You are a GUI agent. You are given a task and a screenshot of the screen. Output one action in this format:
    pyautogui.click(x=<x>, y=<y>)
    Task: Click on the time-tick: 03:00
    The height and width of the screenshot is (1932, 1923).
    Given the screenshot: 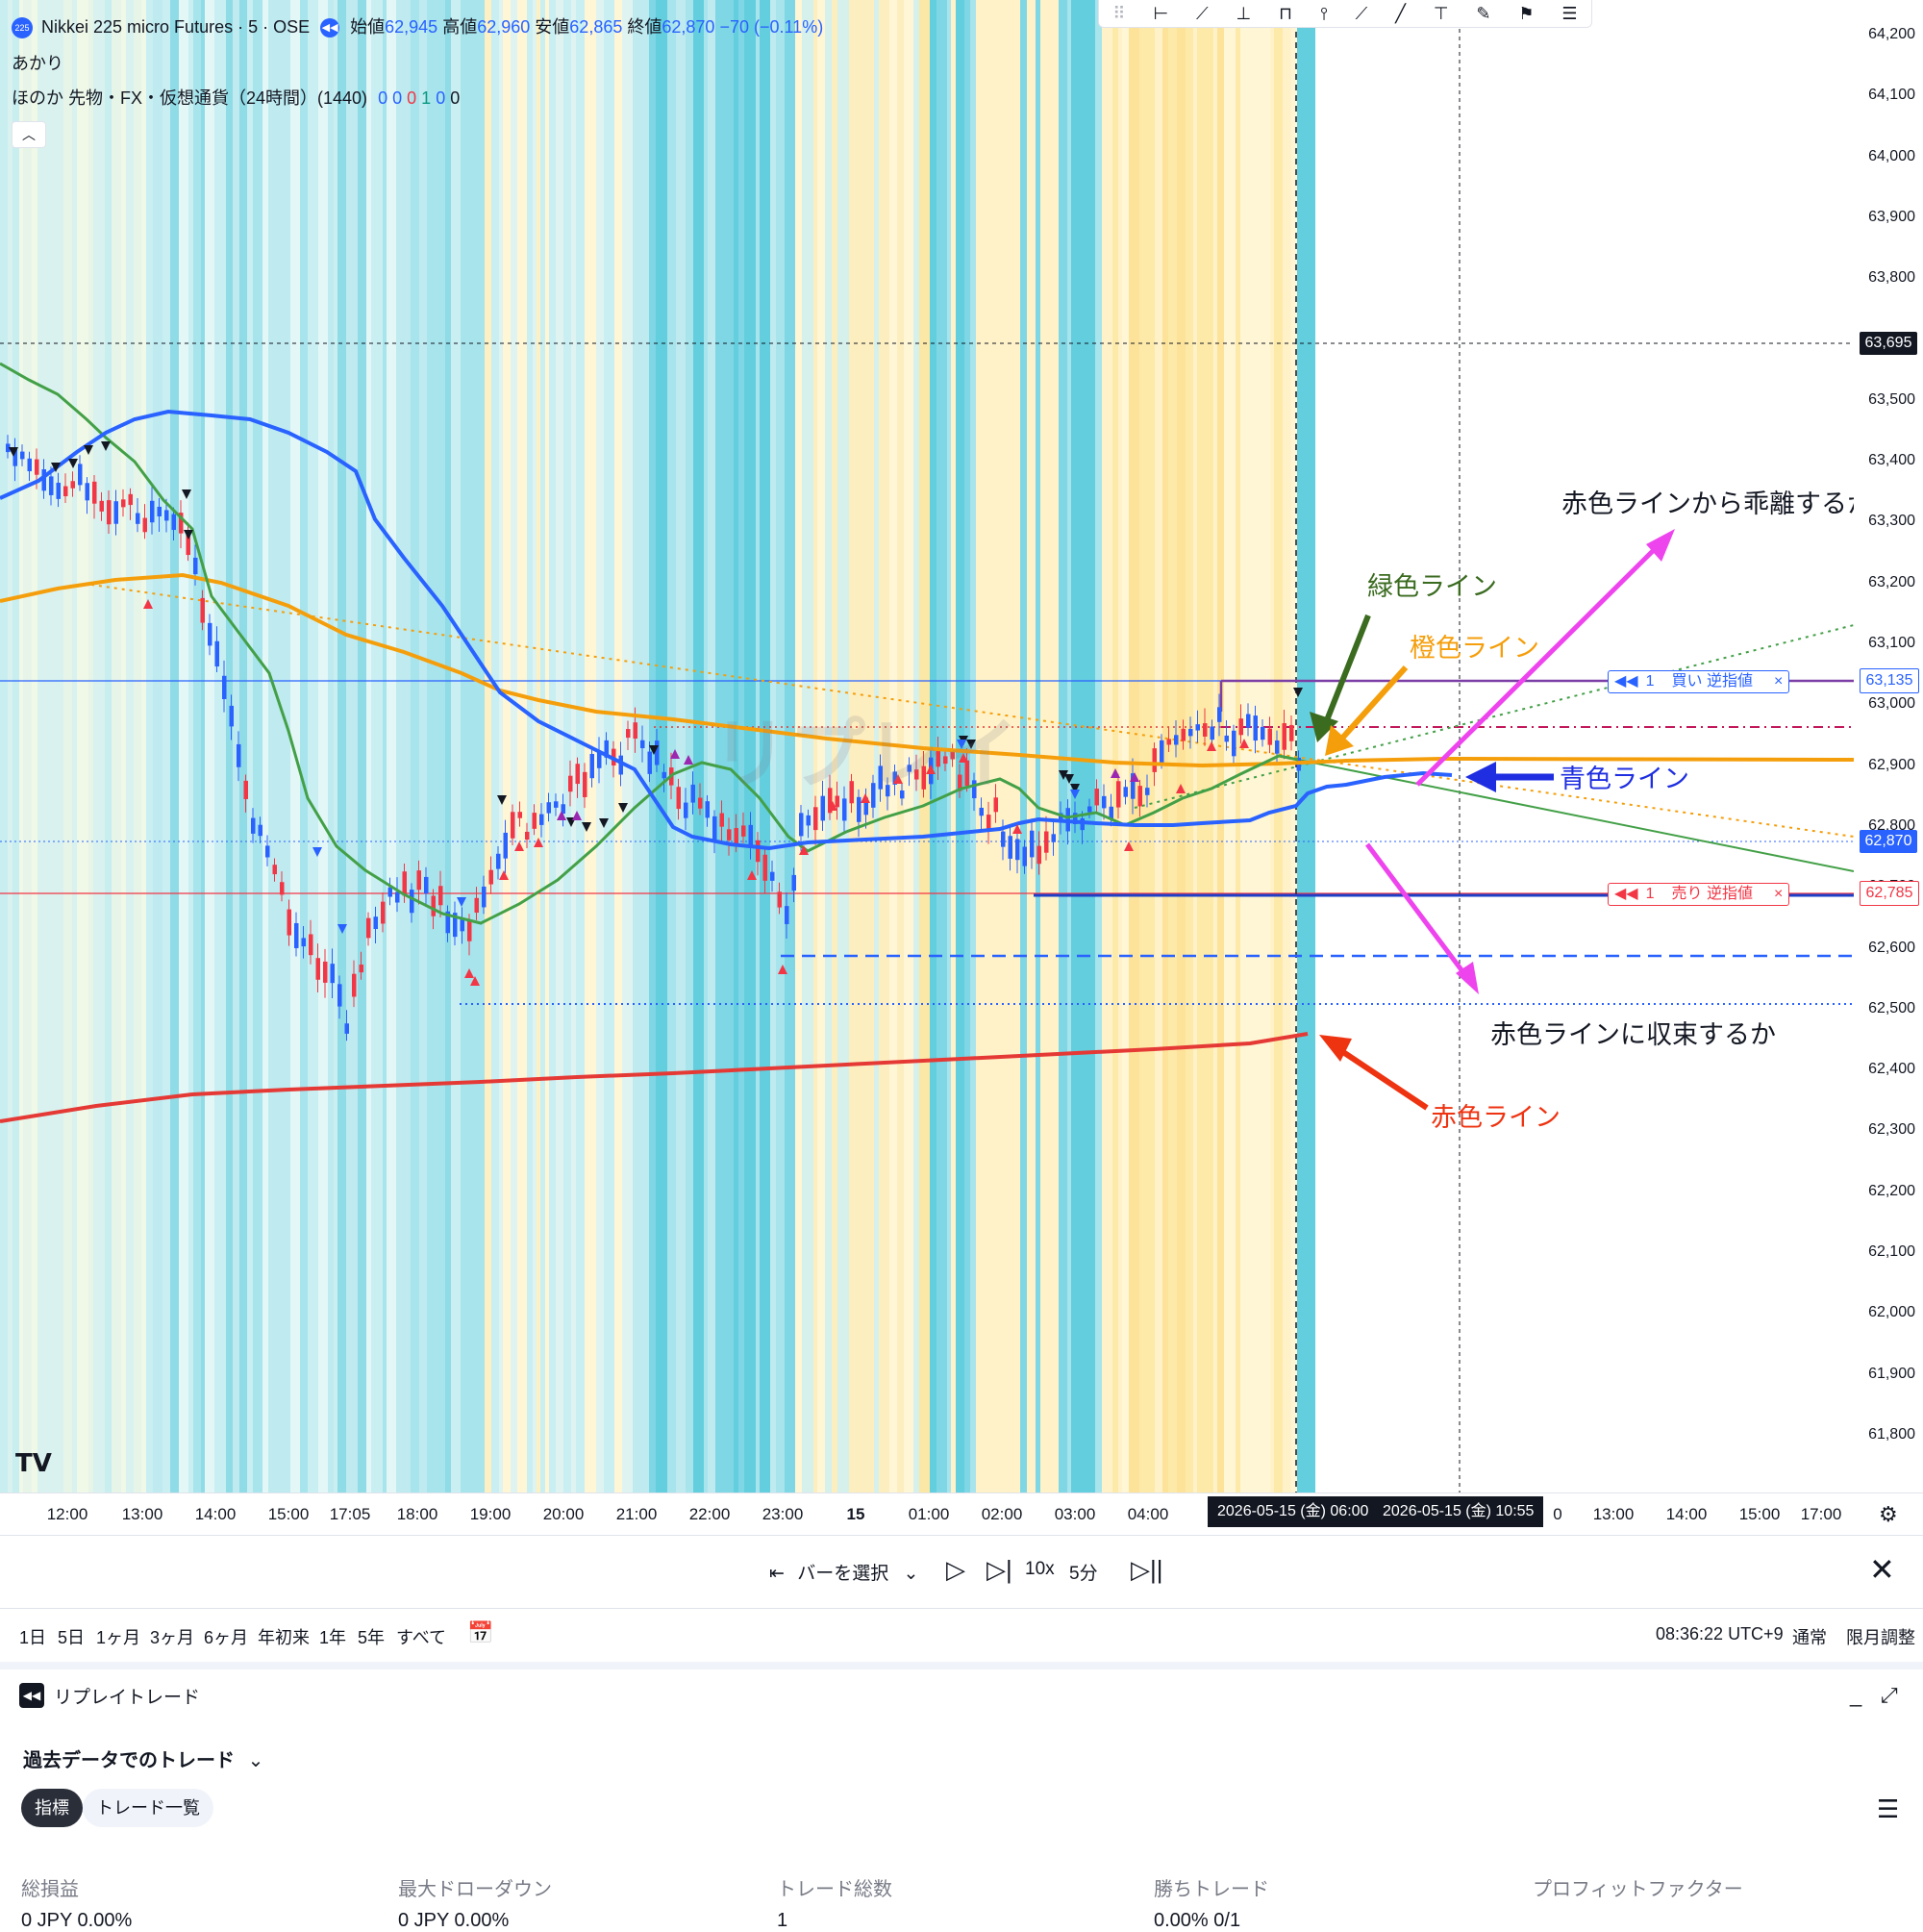 What is the action you would take?
    pyautogui.click(x=1075, y=1514)
    